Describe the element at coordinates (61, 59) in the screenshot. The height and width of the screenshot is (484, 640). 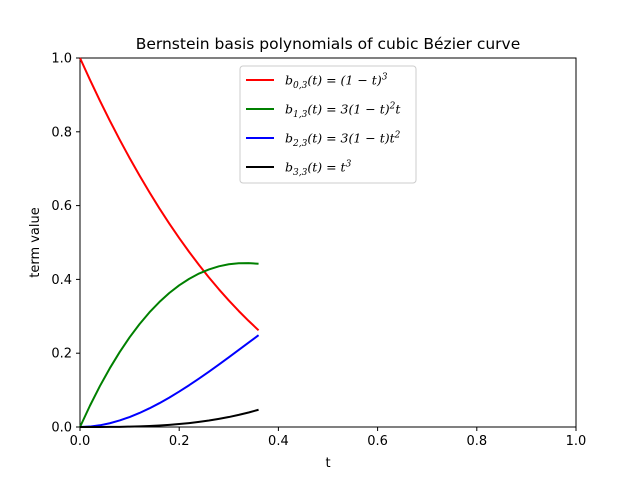
I see `y-tick-label: 1.0` at that location.